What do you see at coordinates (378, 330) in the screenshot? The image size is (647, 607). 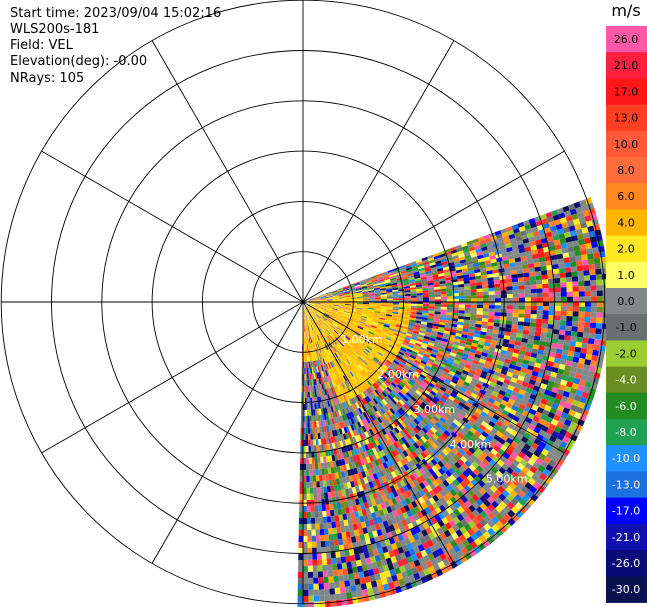 I see `velocity-cell-1912` at bounding box center [378, 330].